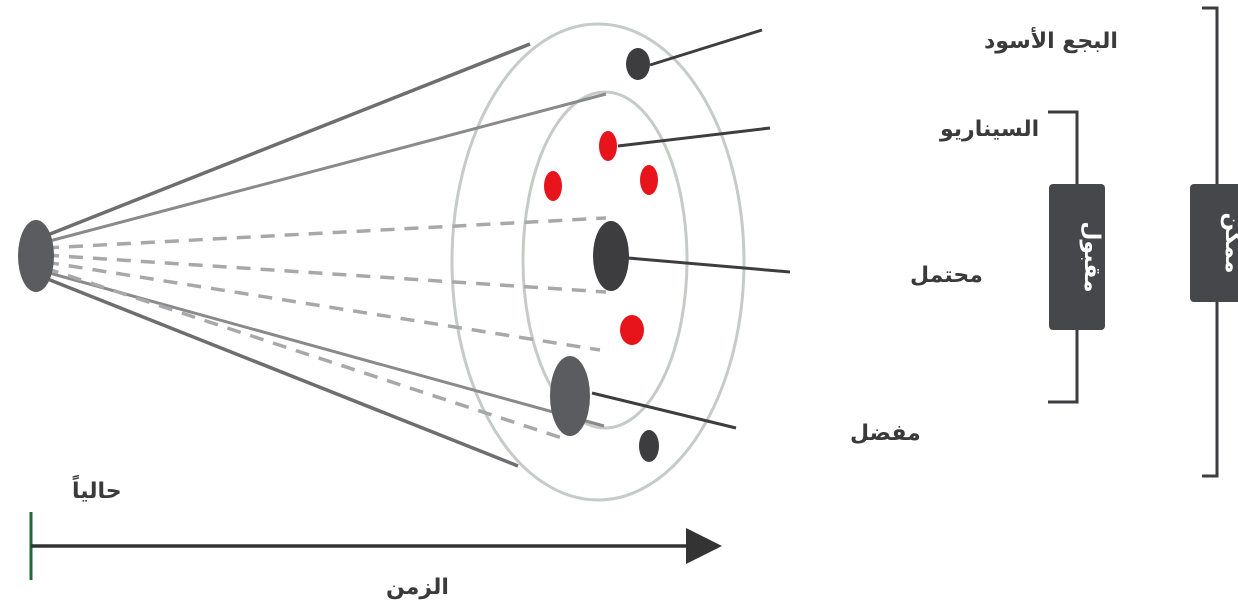 This screenshot has height=608, width=1238. What do you see at coordinates (946, 275) in the screenshot?
I see `probable-label: محتمل` at bounding box center [946, 275].